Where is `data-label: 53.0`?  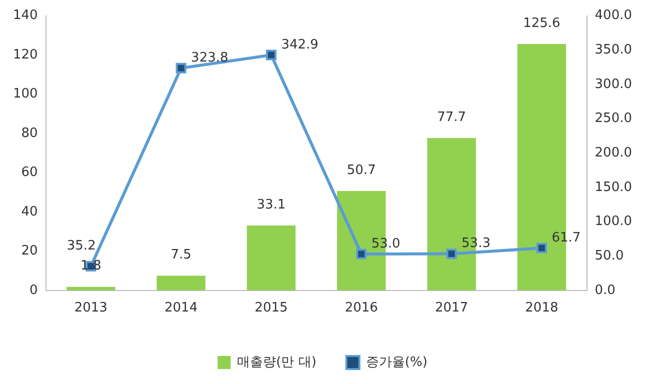 data-label: 53.0 is located at coordinates (385, 244).